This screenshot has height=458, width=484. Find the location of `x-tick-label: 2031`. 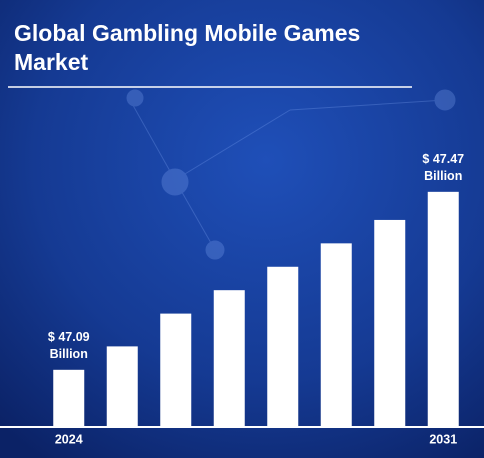

x-tick-label: 2031 is located at coordinates (443, 439).